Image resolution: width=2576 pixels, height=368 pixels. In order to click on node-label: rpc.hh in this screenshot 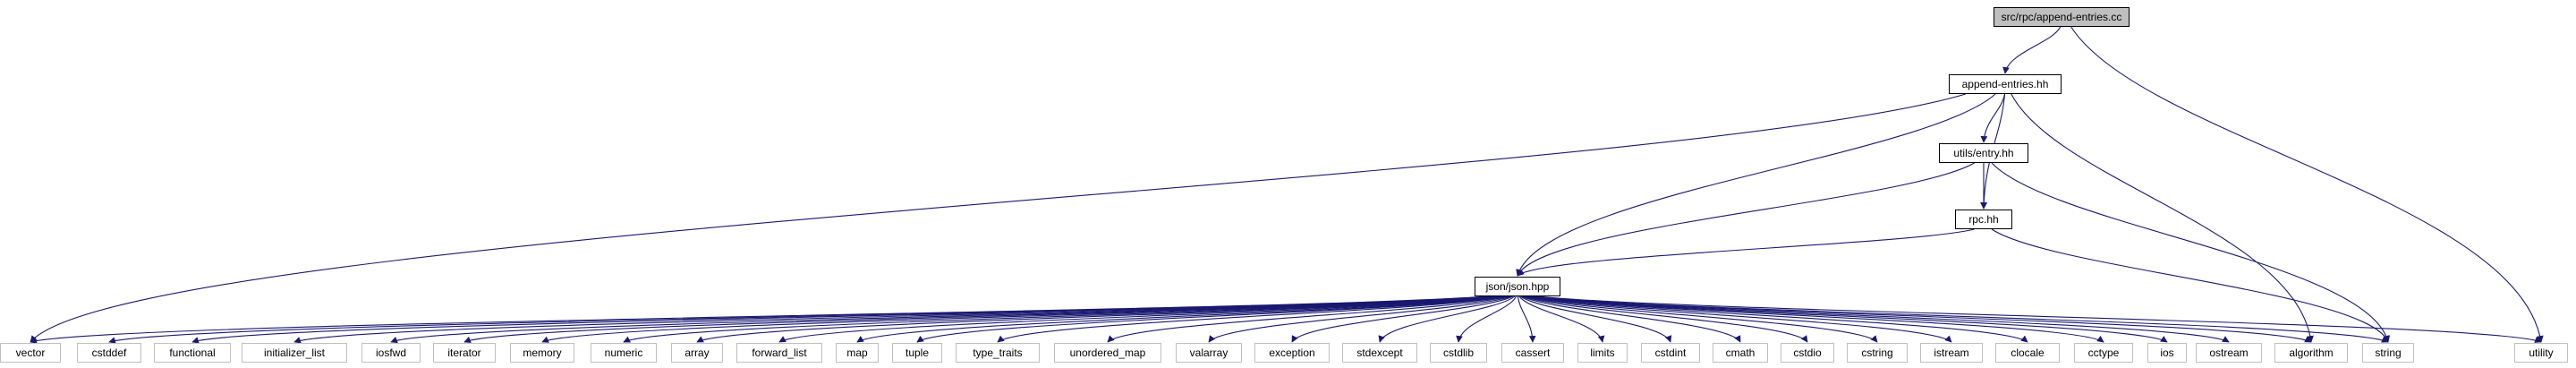, I will do `click(1983, 219)`.